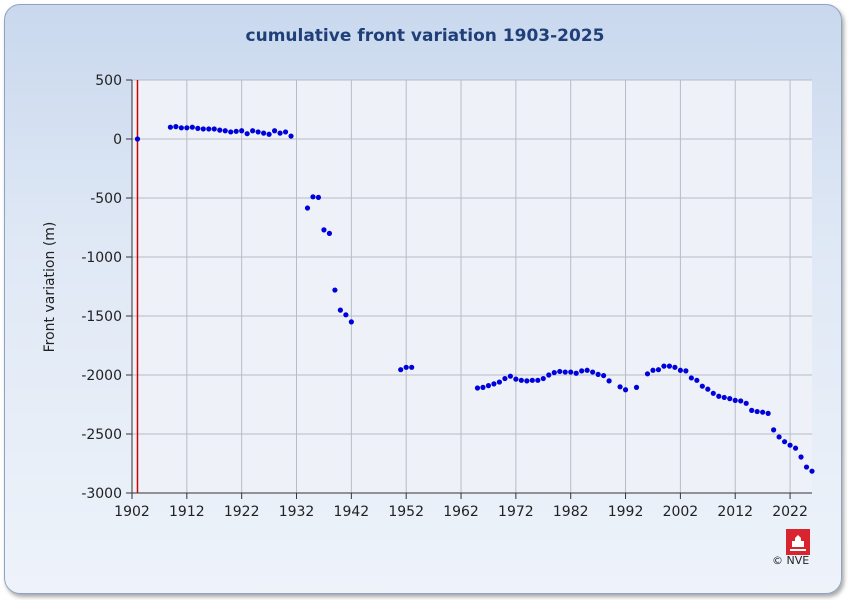  I want to click on x-tick-label: 1972, so click(516, 512).